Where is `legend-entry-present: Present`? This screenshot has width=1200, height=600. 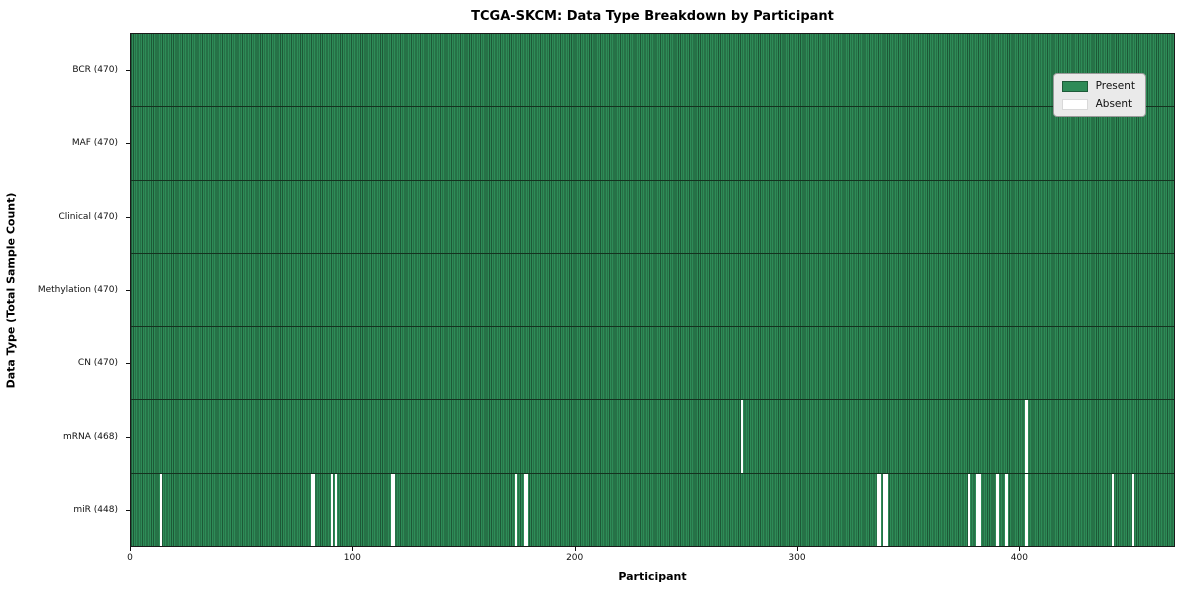 legend-entry-present: Present is located at coordinates (1098, 86).